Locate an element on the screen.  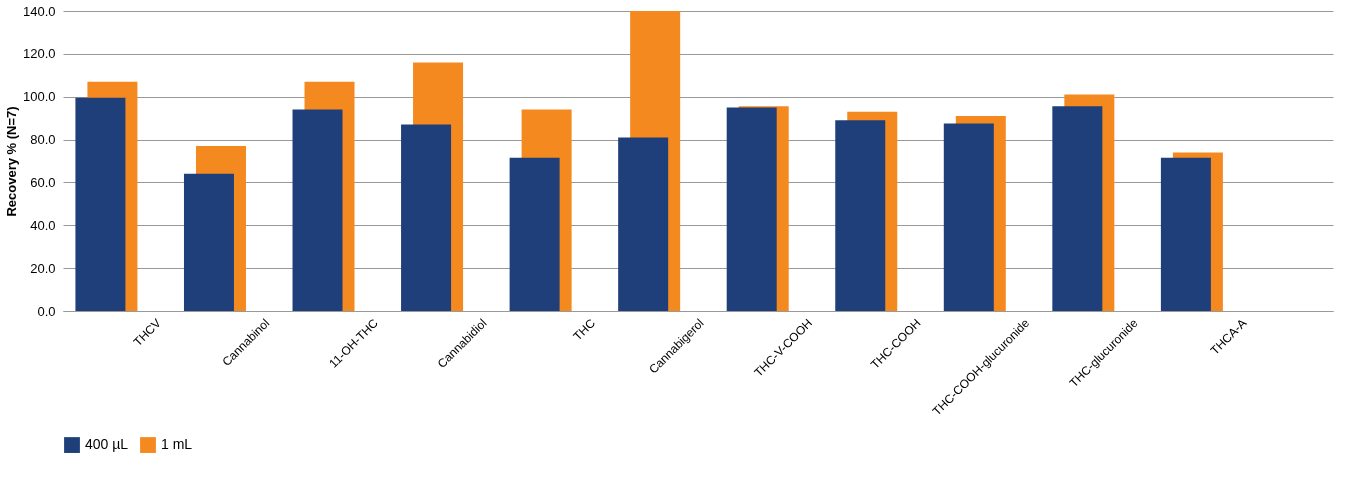
x-tick-label: THC is located at coordinates (584, 329).